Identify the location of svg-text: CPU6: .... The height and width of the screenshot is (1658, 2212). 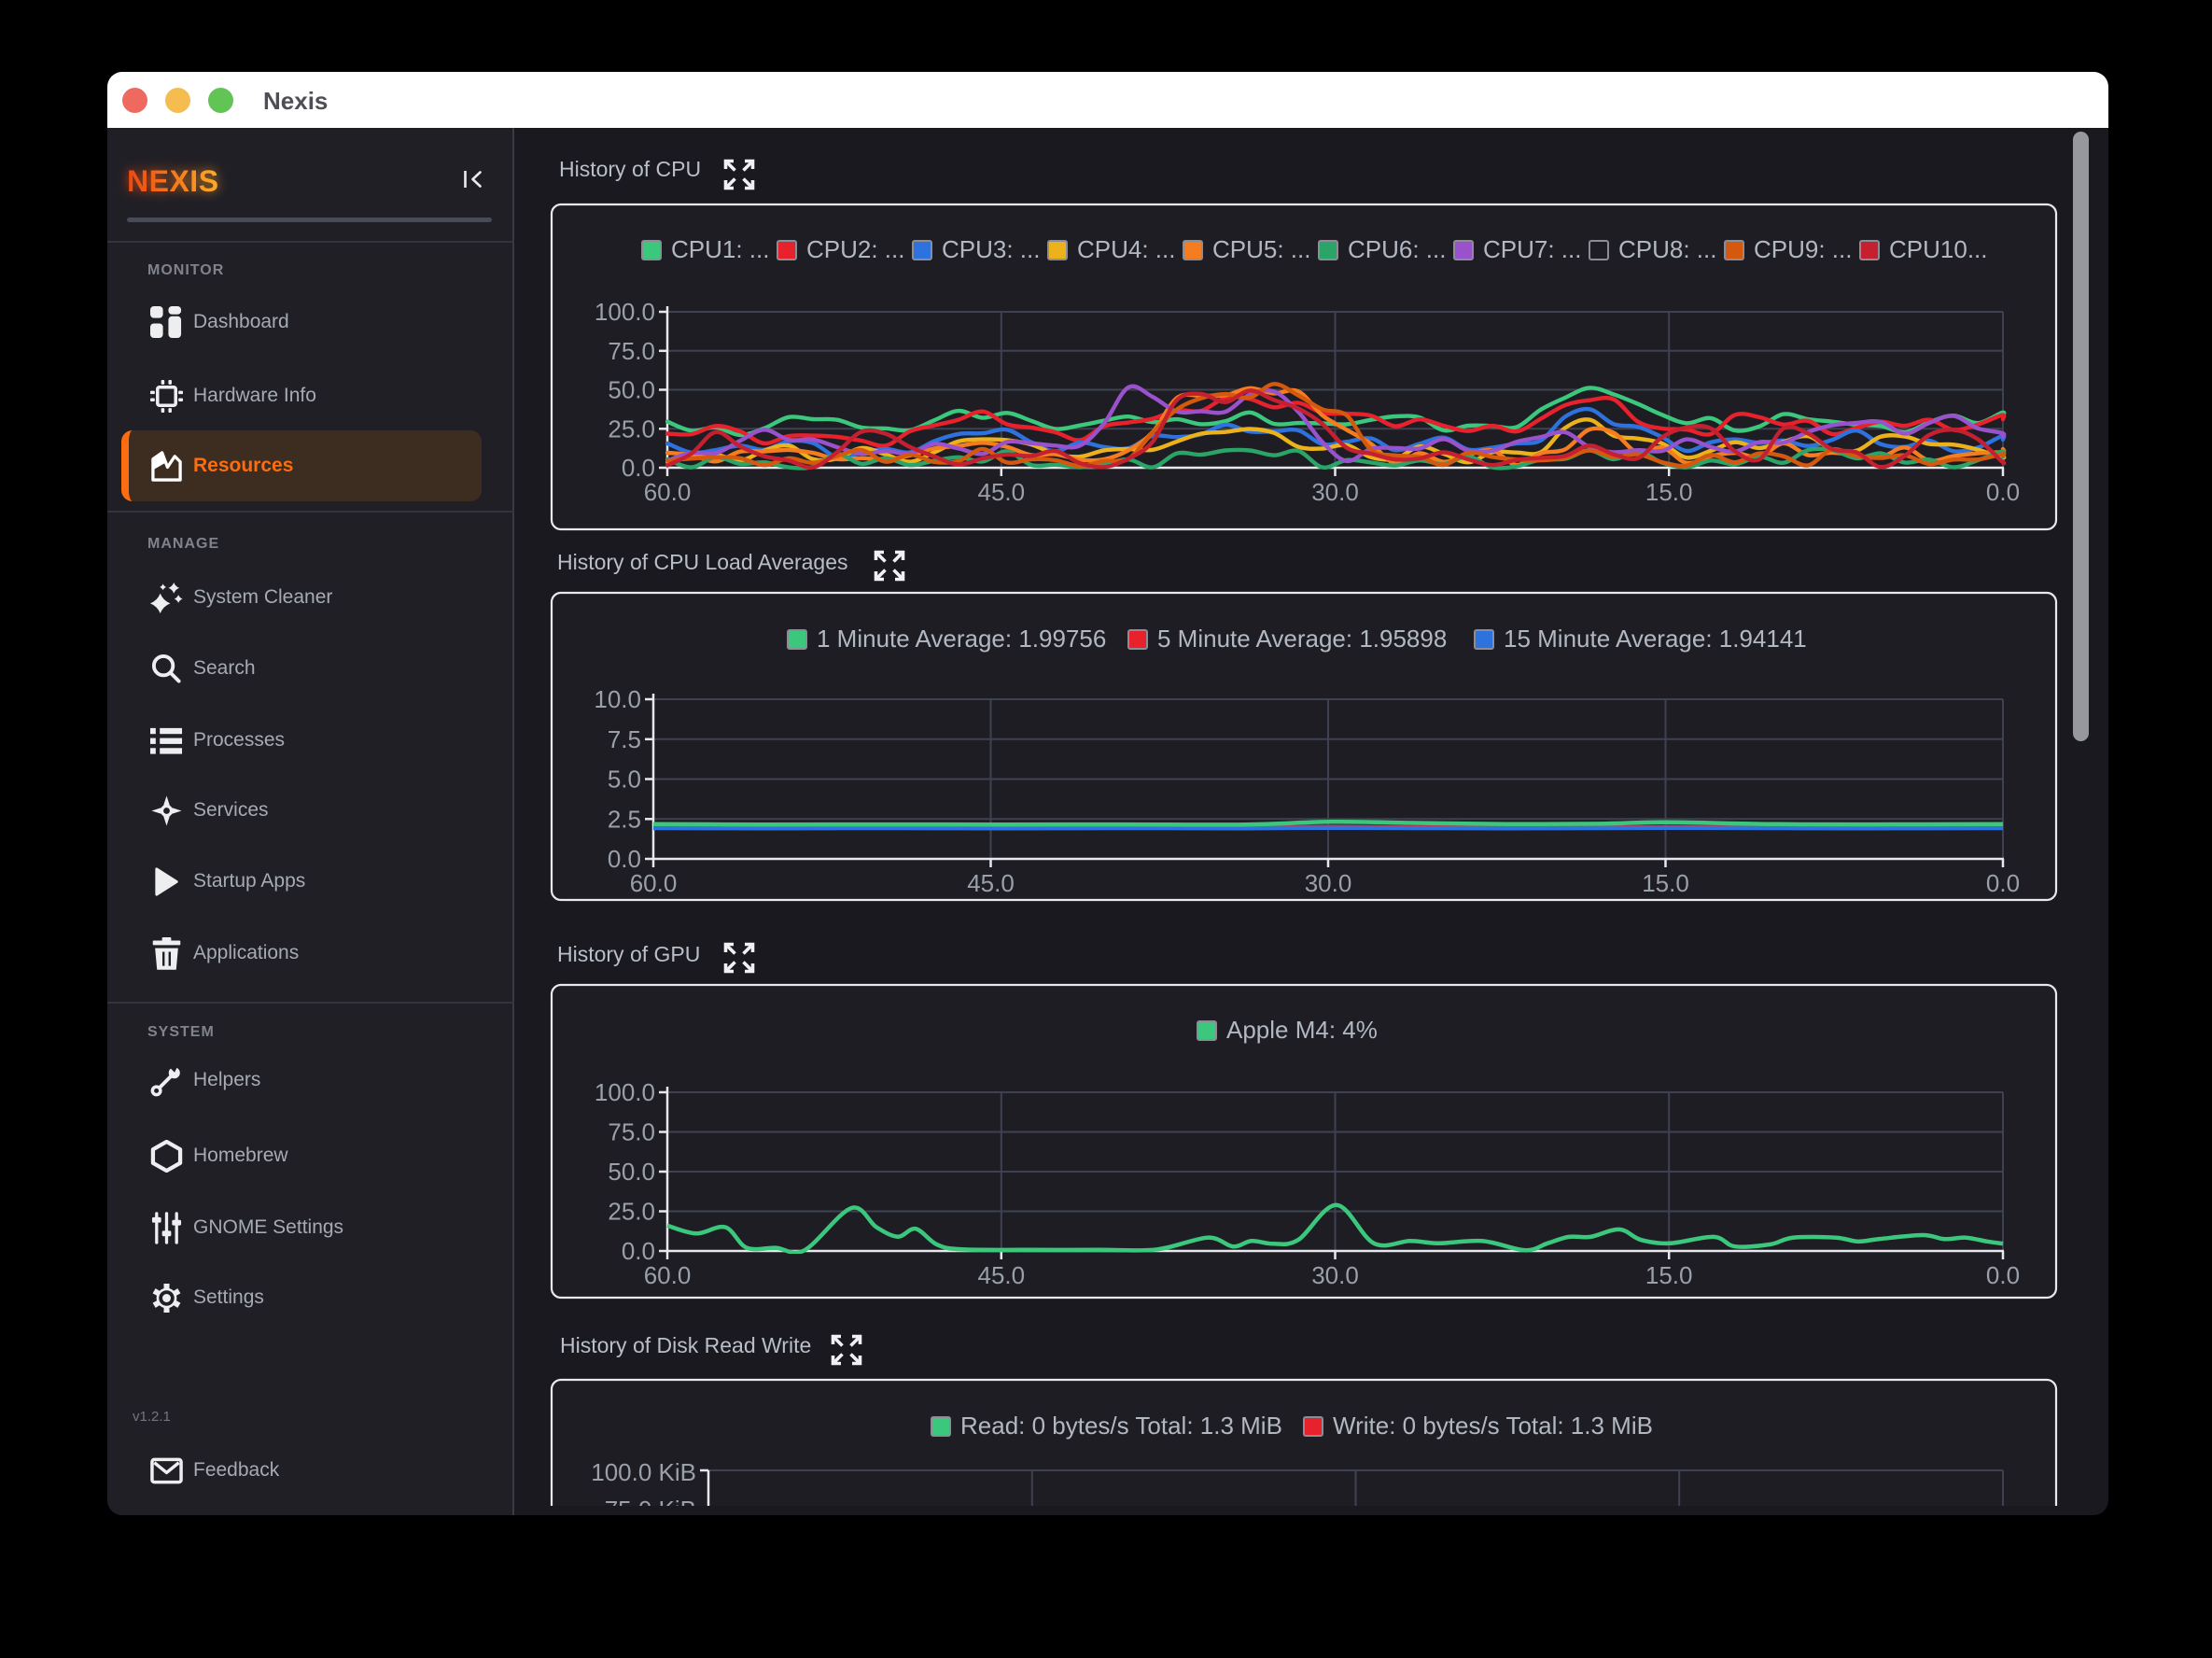
(1397, 249).